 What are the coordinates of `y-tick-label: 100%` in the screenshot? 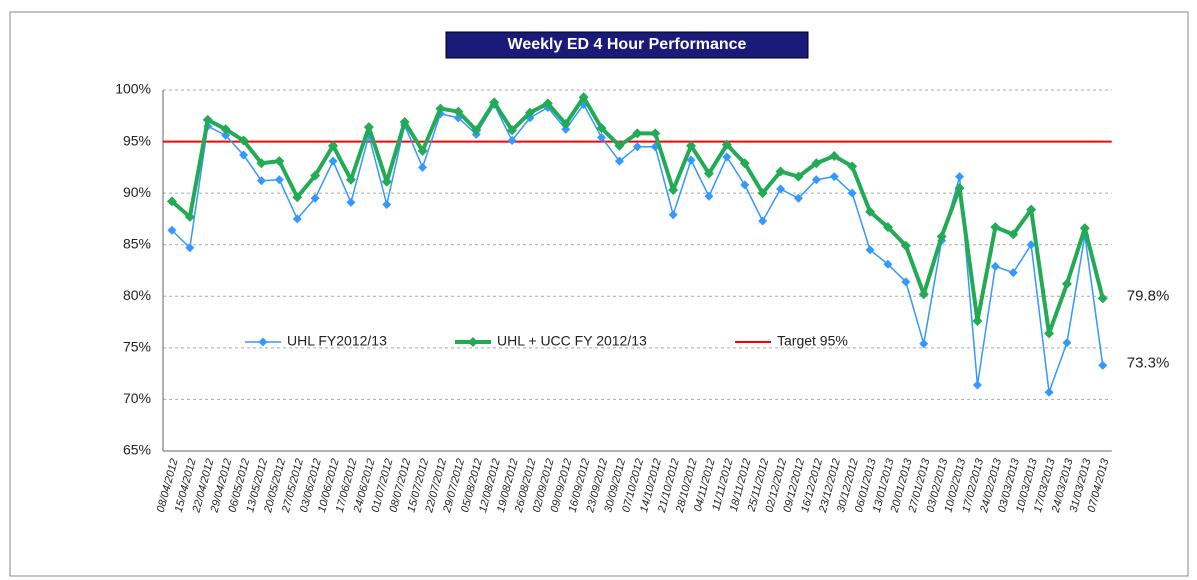 It's located at (133, 89).